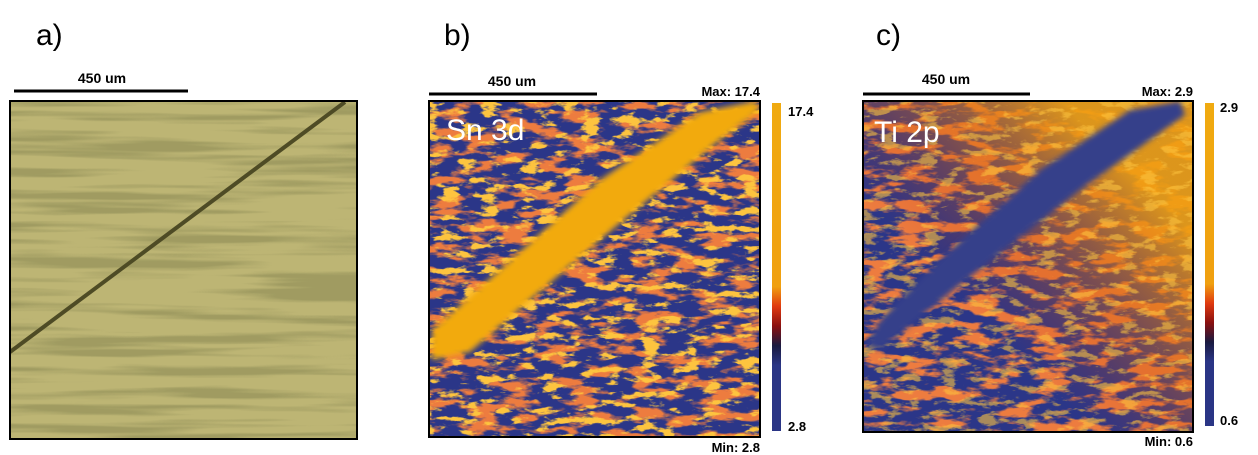 The width and height of the screenshot is (1258, 455). Describe the element at coordinates (736, 447) in the screenshot. I see `min-label: Min: 2.8` at that location.